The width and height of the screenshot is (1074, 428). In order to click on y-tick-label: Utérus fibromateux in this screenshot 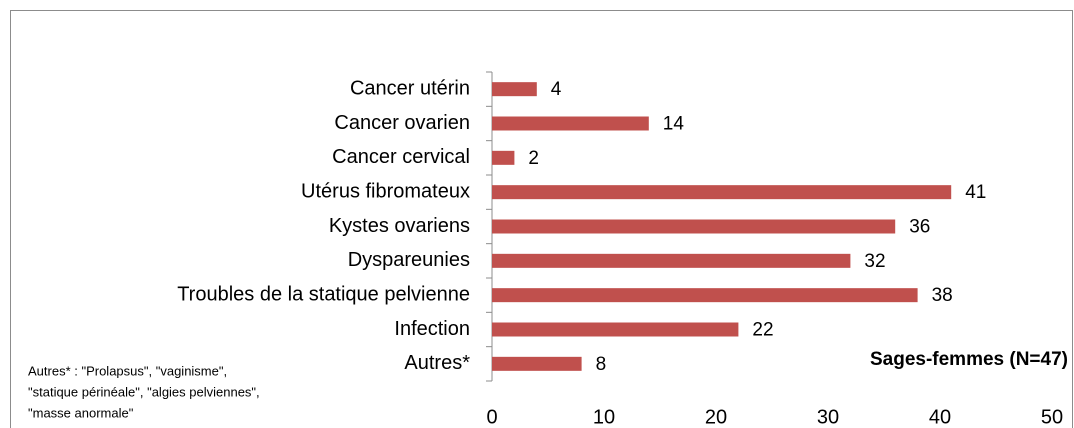, I will do `click(385, 191)`.